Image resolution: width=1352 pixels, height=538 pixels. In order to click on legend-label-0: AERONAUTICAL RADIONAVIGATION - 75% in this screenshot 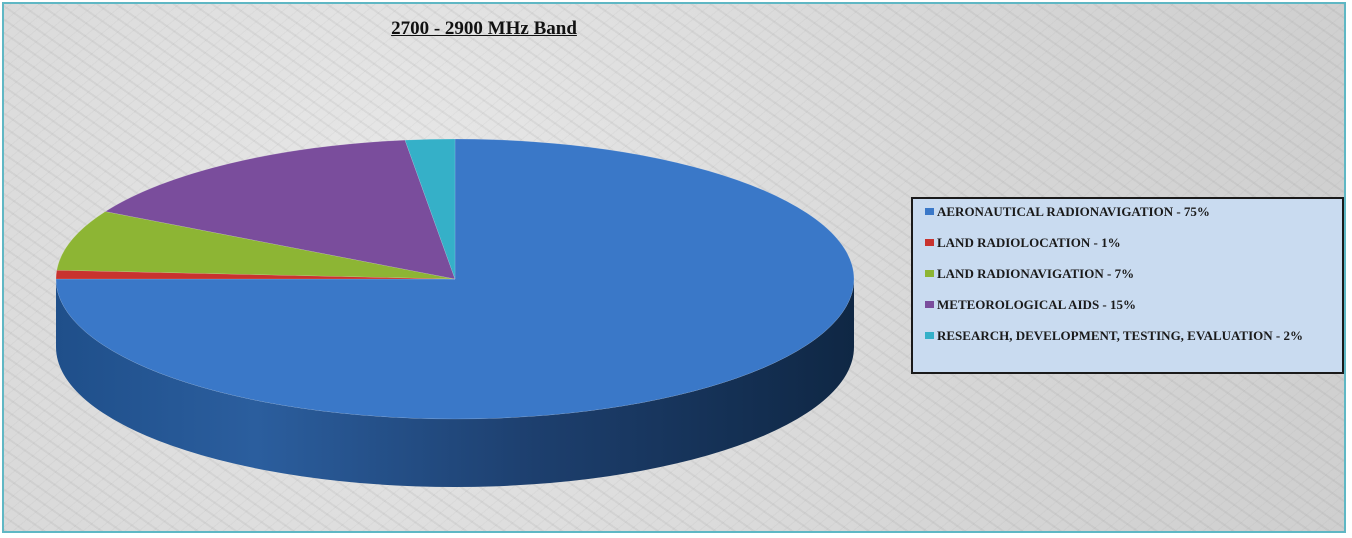, I will do `click(1073, 211)`.